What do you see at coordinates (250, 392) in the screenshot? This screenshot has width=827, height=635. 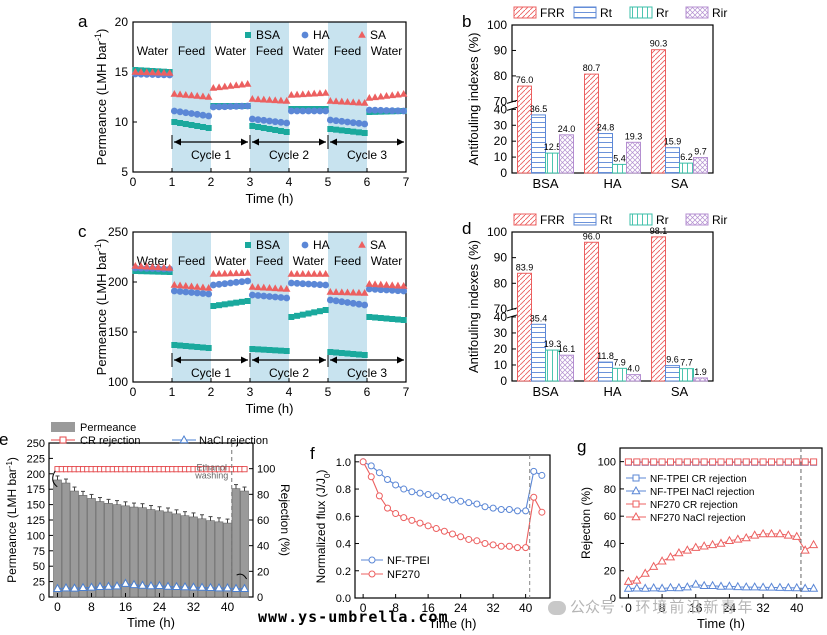 I see `x-tick-label: 3` at bounding box center [250, 392].